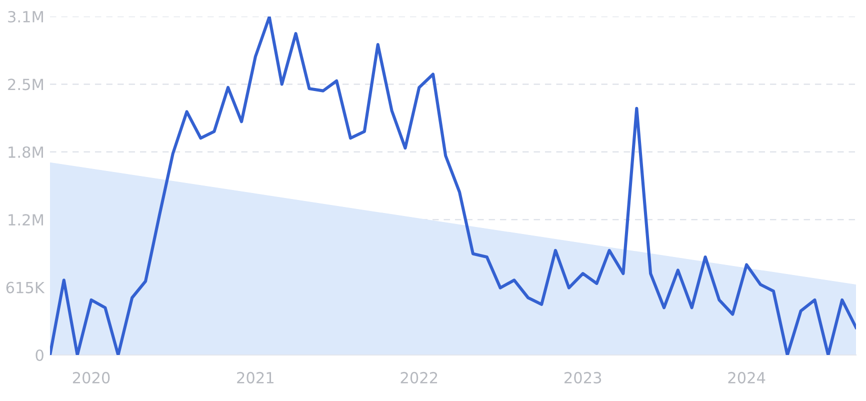 This screenshot has height=401, width=866. What do you see at coordinates (747, 378) in the screenshot?
I see `x-tick-label: 2024` at bounding box center [747, 378].